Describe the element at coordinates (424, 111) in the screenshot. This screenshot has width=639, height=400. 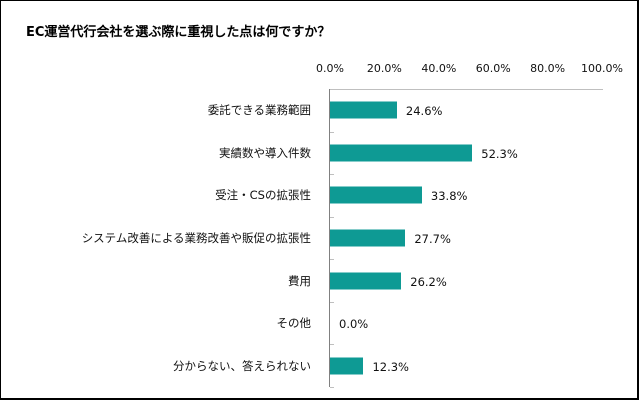
I see `value-label: 24.6%` at that location.